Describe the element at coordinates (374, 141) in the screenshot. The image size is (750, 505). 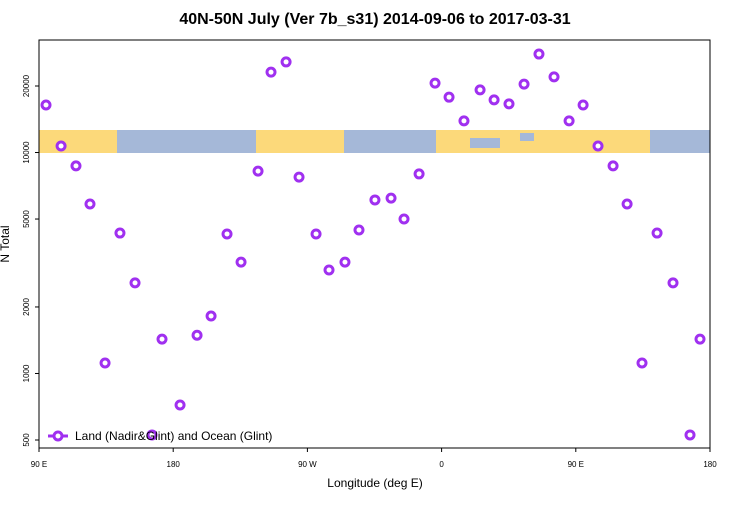
I see `map-band` at that location.